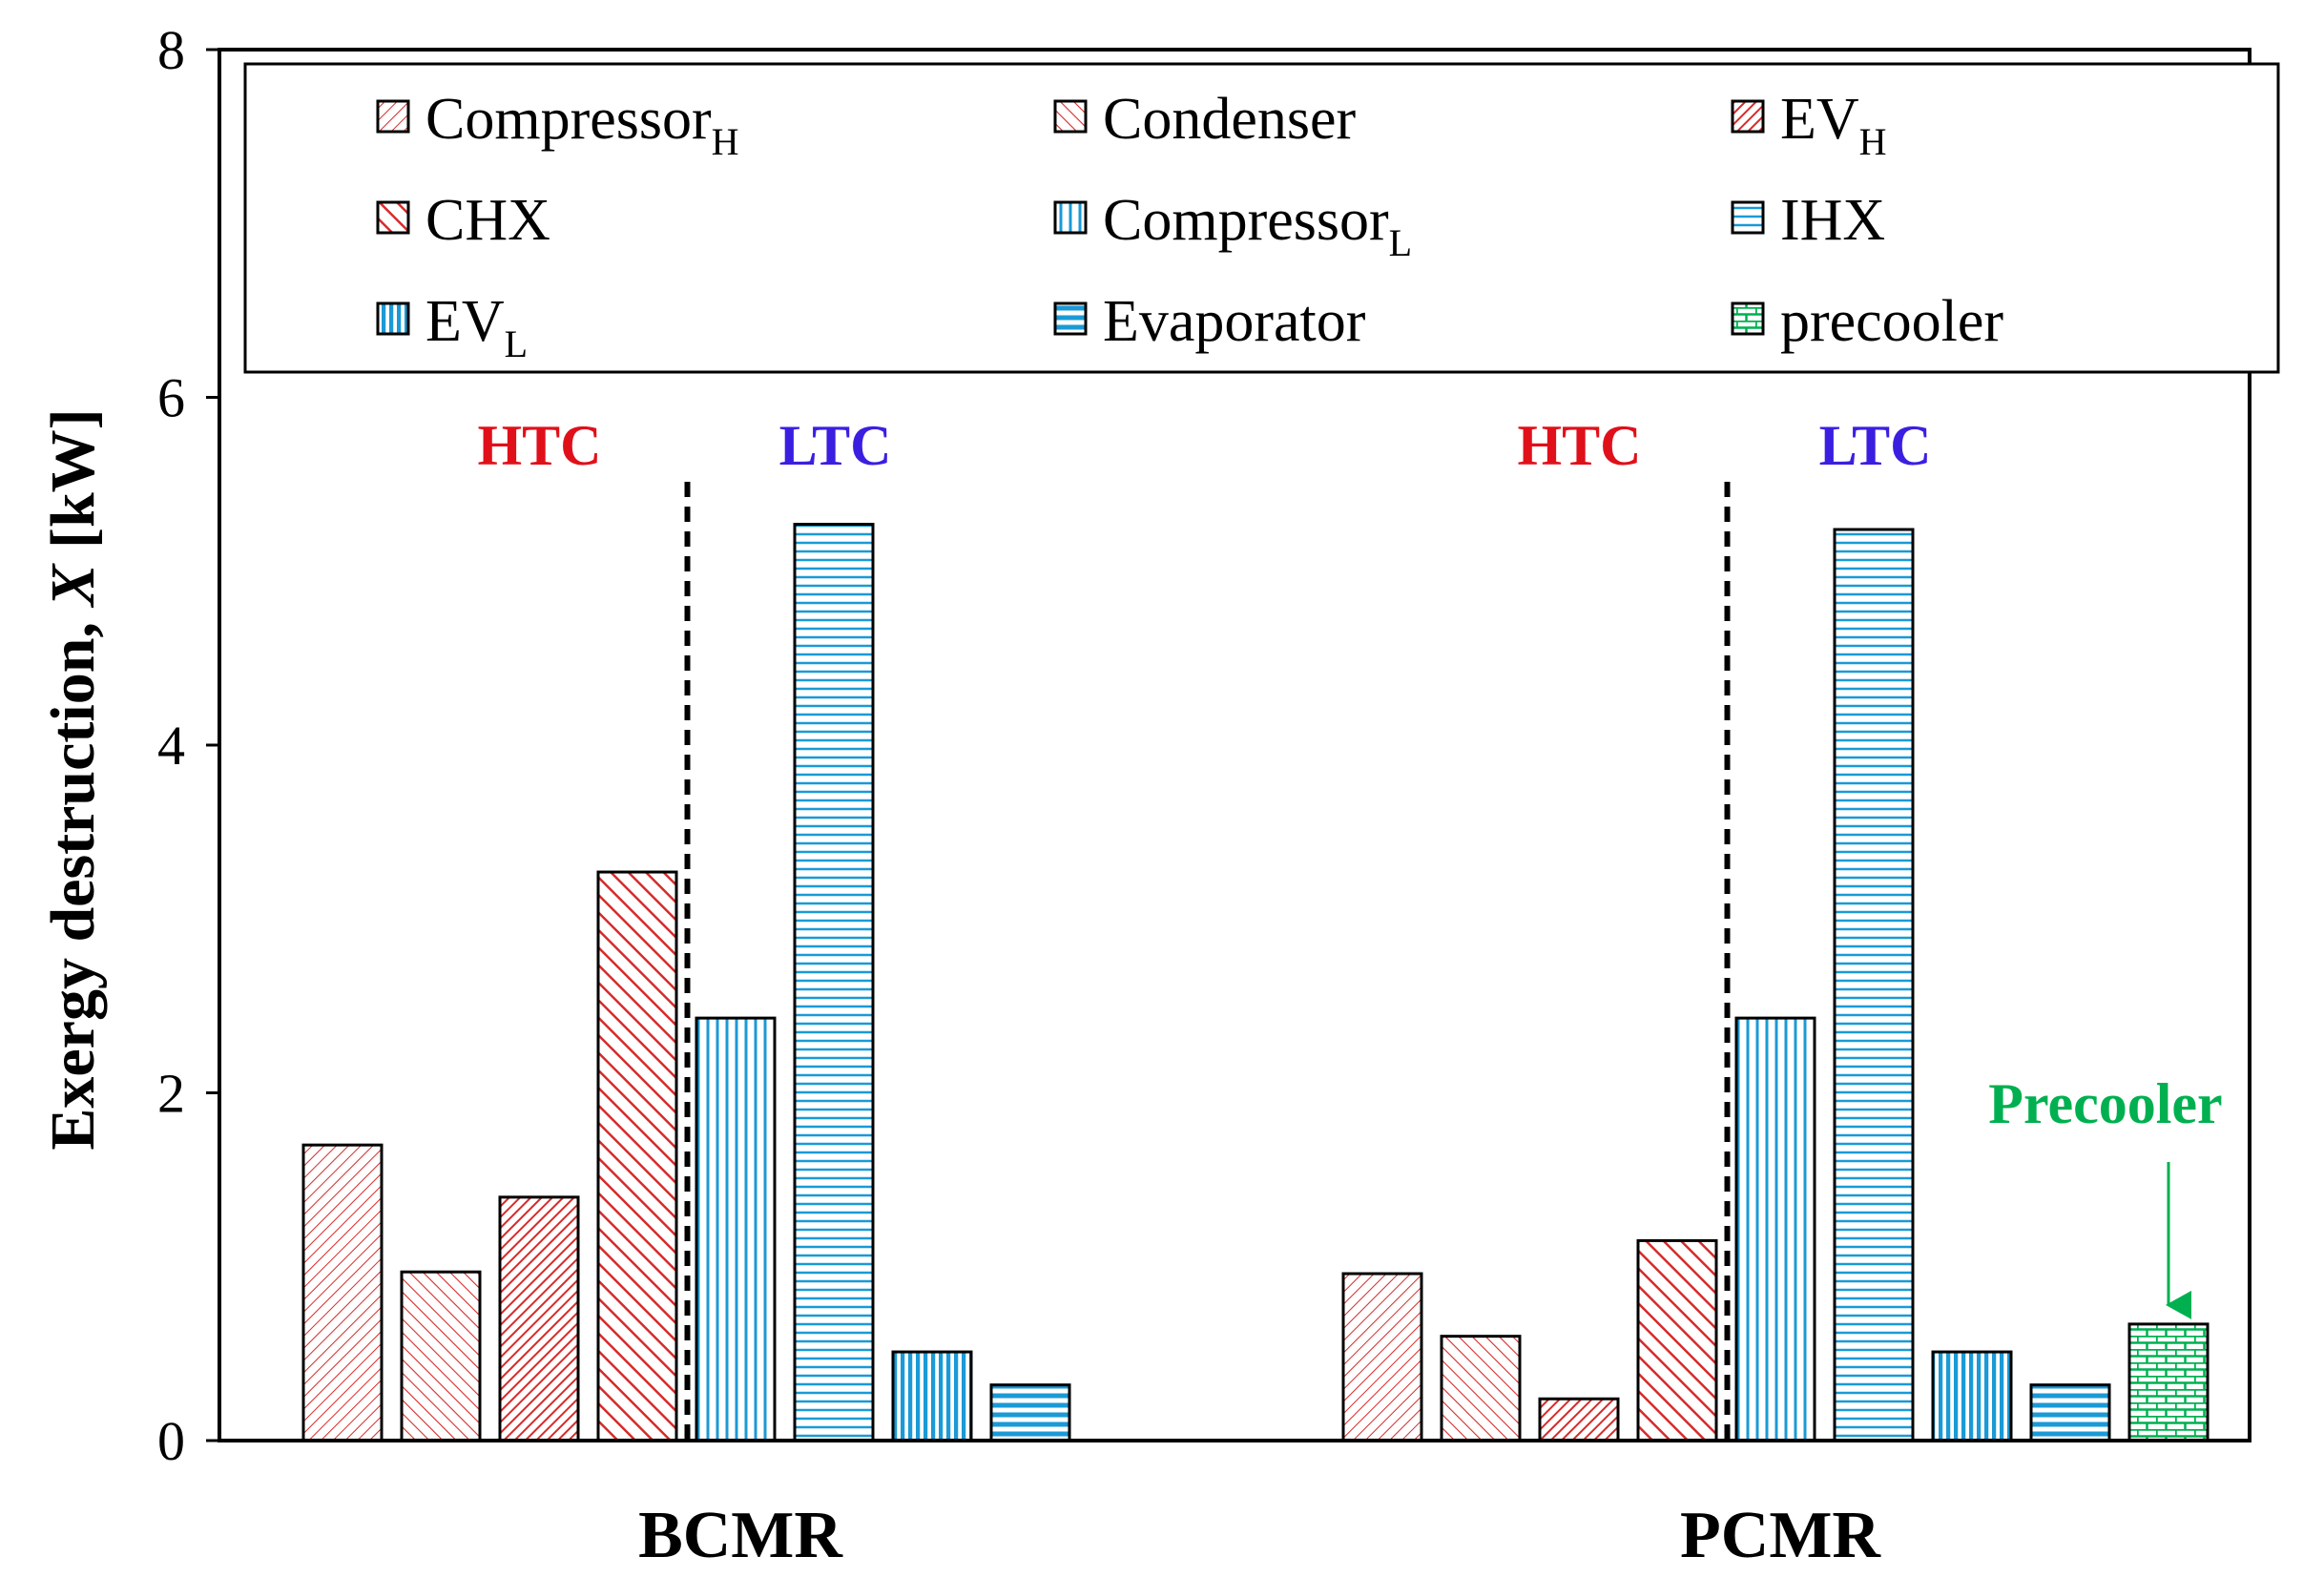 The width and height of the screenshot is (2324, 1577). Describe the element at coordinates (1382, 1357) in the screenshot. I see `bar-pcmr-compressorh` at that location.